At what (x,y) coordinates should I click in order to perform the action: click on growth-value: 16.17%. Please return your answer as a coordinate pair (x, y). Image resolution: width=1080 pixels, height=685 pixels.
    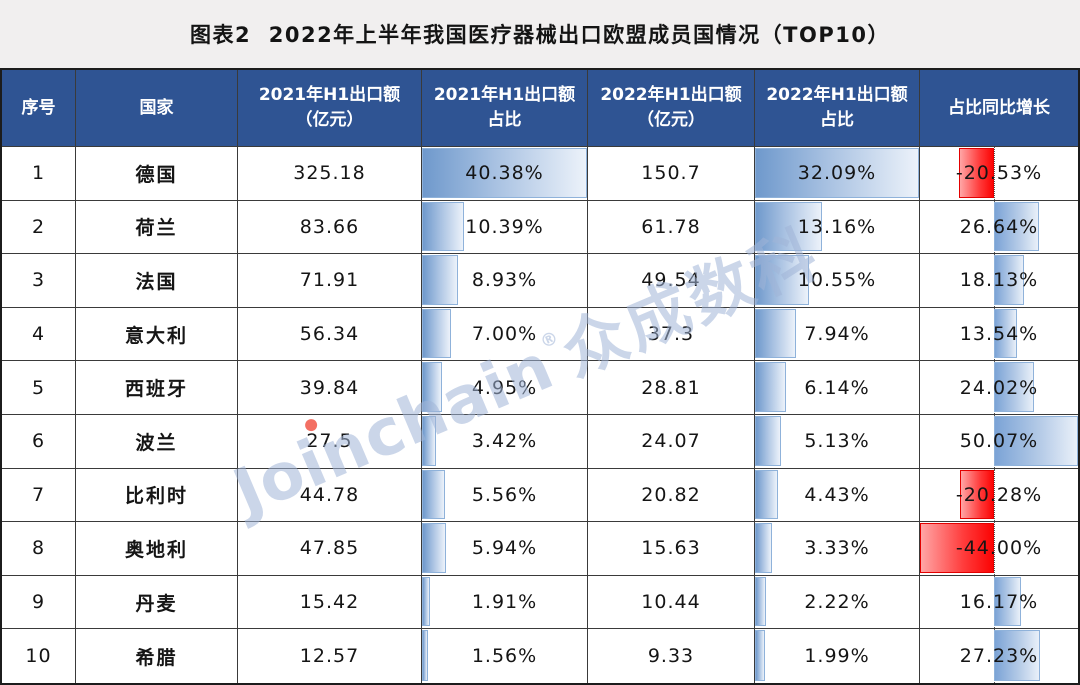
    Looking at the image, I should click on (999, 602).